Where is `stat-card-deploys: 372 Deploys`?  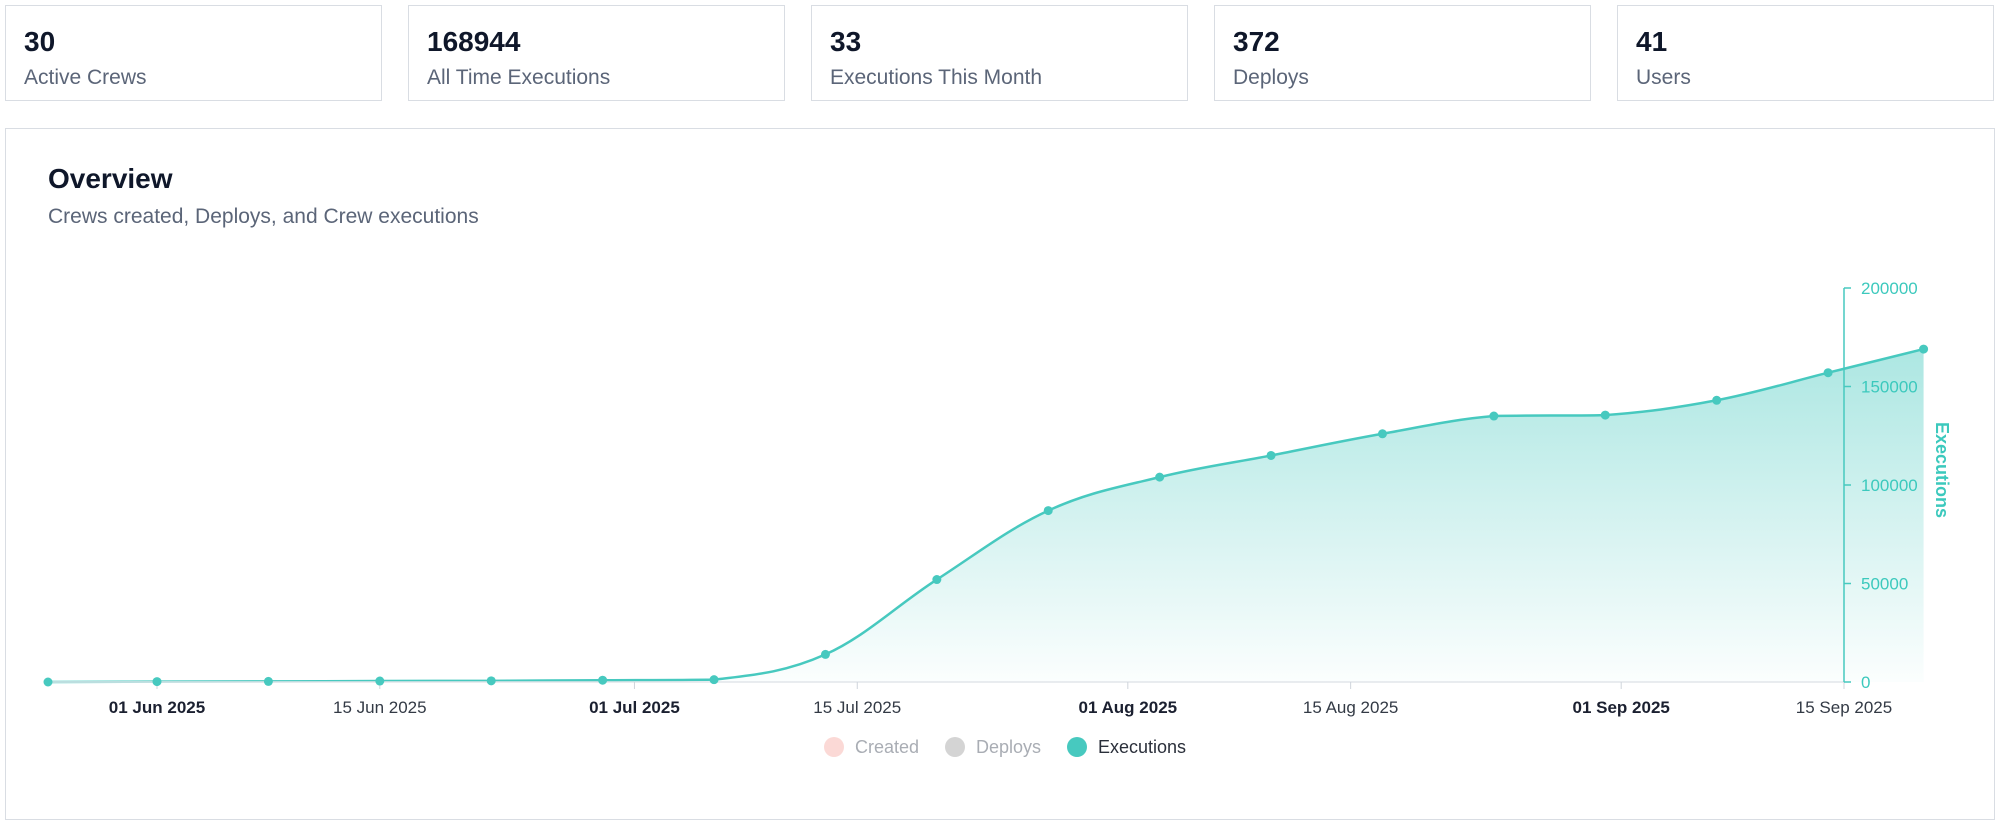
stat-card-deploys: 372 Deploys is located at coordinates (1402, 53).